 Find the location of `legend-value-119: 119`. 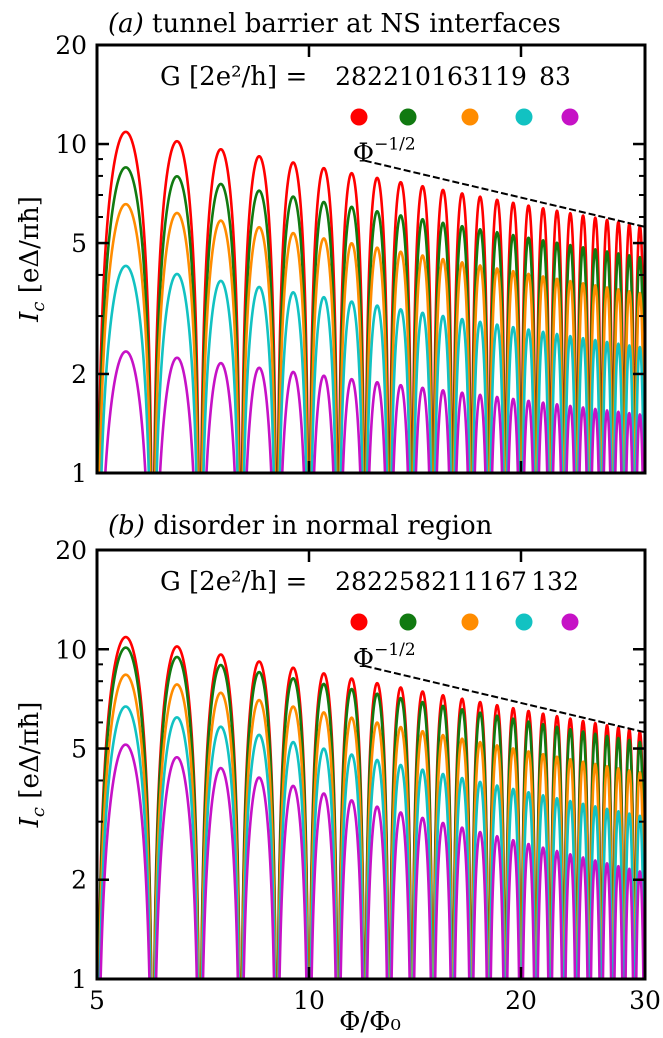

legend-value-119: 119 is located at coordinates (503, 76).